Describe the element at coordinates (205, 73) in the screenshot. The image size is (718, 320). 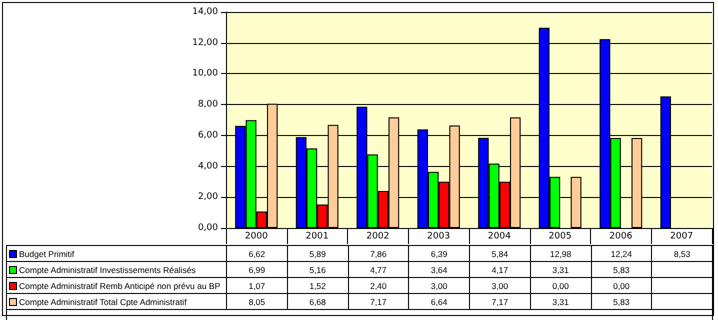
I see `y-tick-label: 10,00` at that location.